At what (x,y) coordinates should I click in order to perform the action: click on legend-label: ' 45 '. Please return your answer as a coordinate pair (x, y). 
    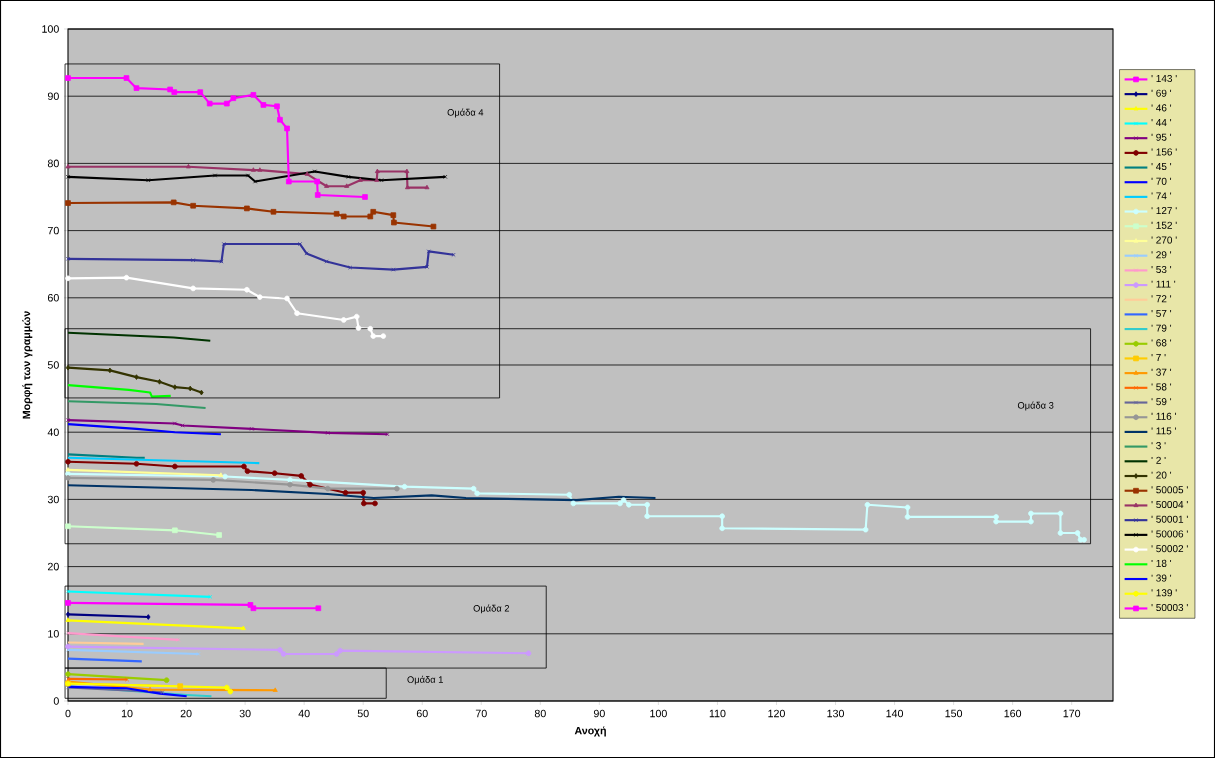
    Looking at the image, I should click on (1161, 167).